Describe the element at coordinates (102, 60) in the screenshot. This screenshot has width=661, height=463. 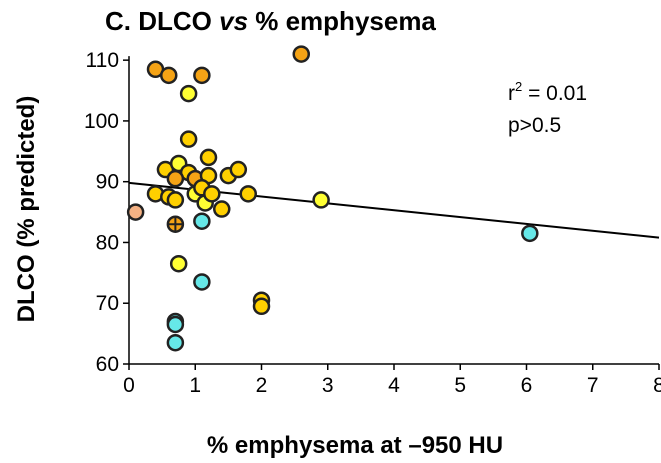
I see `y-tick-label: 110` at that location.